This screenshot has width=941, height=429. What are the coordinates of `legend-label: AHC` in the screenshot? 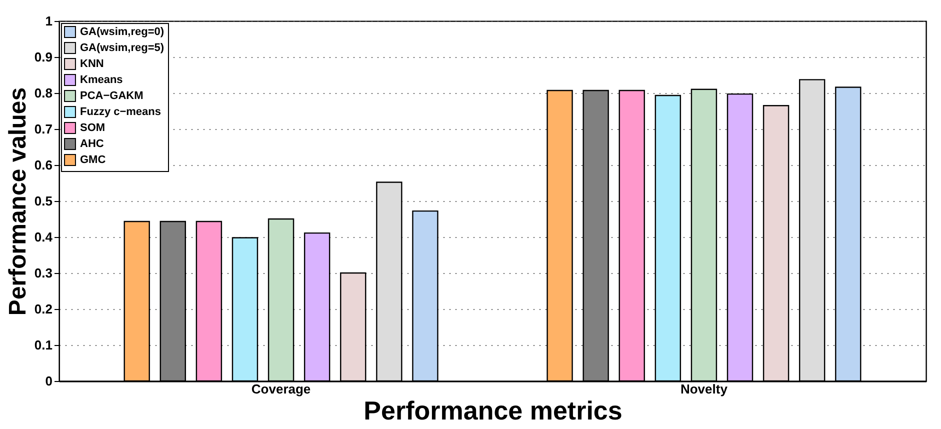 It's located at (92, 144).